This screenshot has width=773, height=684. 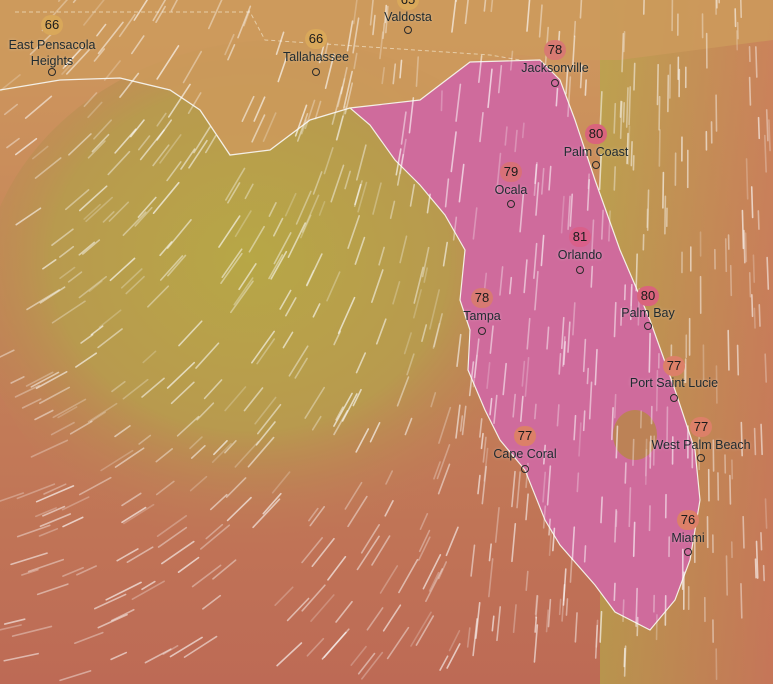 I want to click on temperature-badge: 66, so click(x=316, y=39).